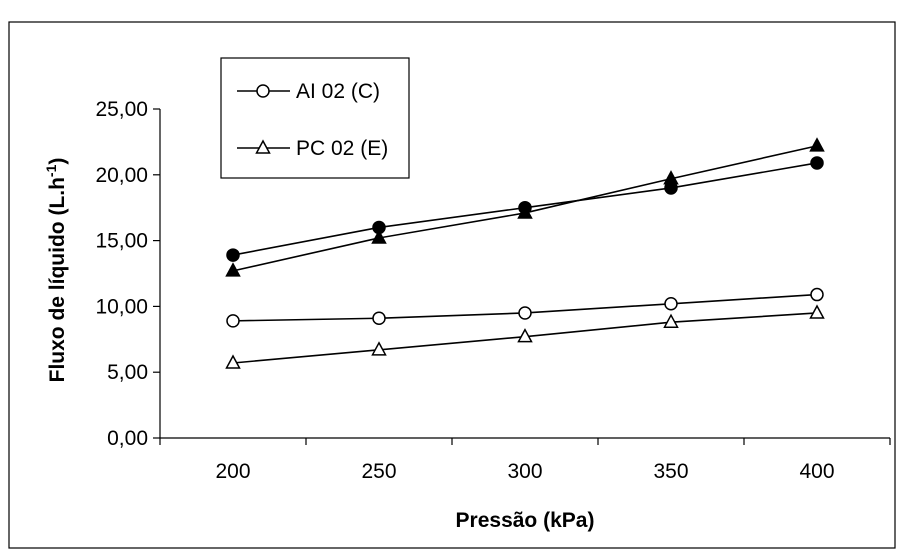 The image size is (905, 558). What do you see at coordinates (816, 471) in the screenshot?
I see `x-tick-label-4: 400` at bounding box center [816, 471].